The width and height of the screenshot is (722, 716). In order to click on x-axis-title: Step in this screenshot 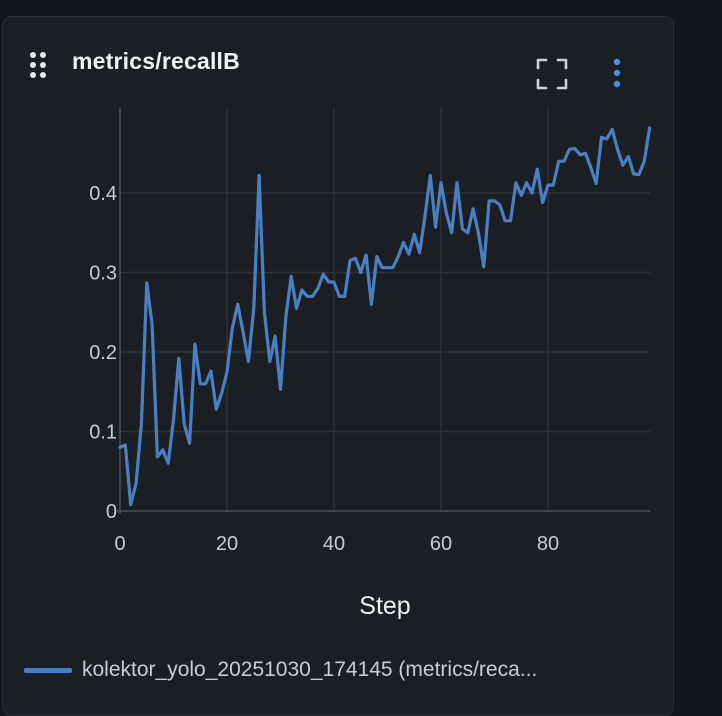, I will do `click(384, 606)`.